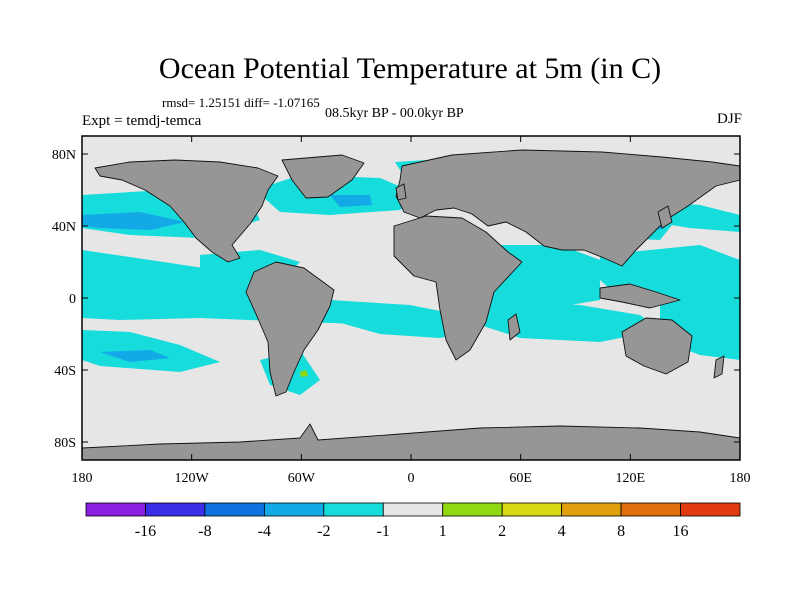  Describe the element at coordinates (520, 478) in the screenshot. I see `lon-tick-label: 60E` at that location.